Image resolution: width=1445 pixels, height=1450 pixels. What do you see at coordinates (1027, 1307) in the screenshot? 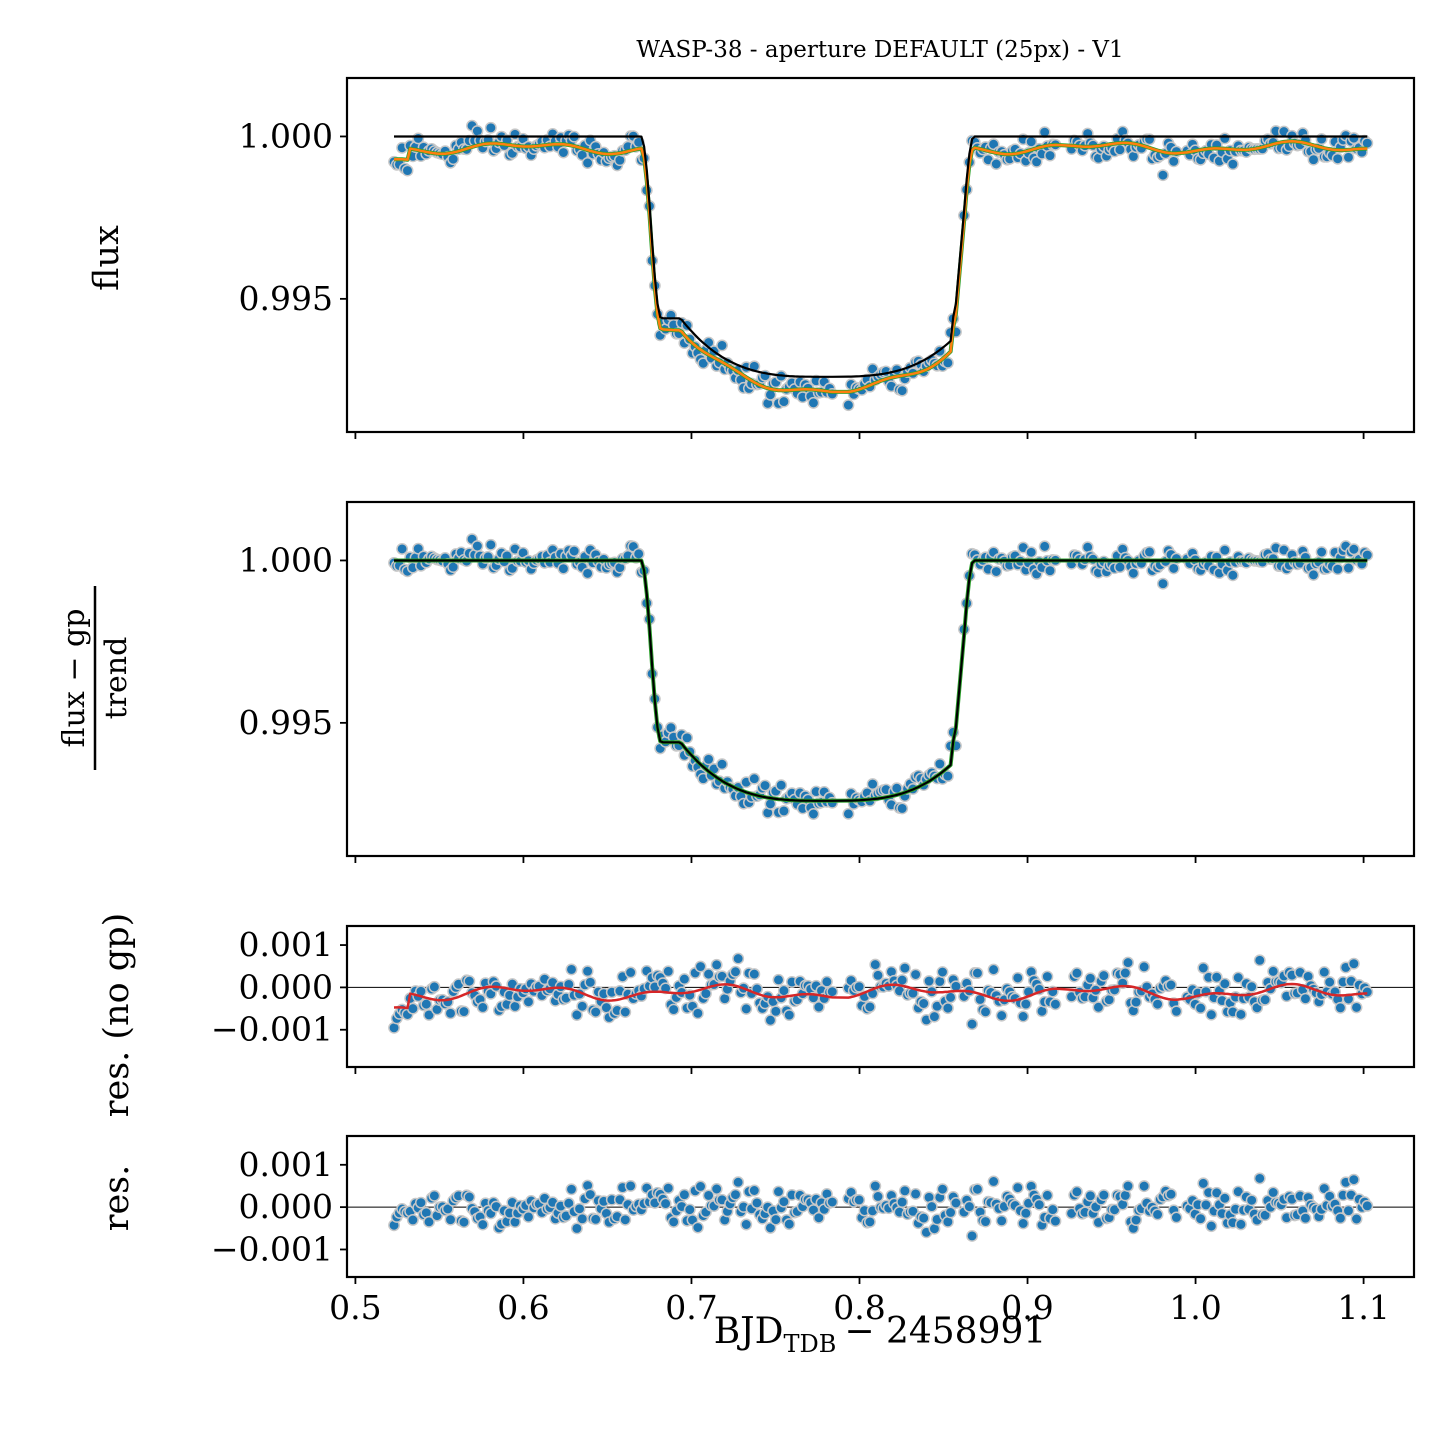
I see `x-tick-label: 0.9` at bounding box center [1027, 1307].